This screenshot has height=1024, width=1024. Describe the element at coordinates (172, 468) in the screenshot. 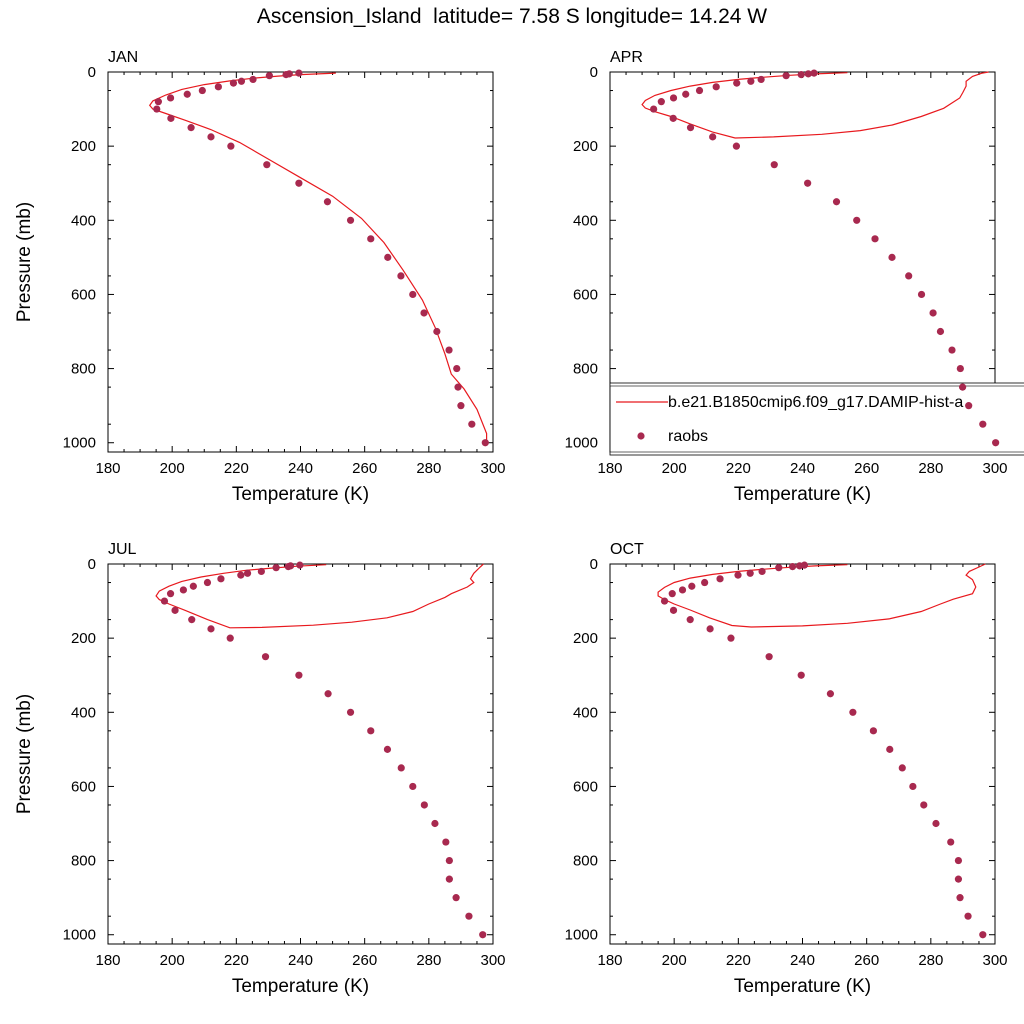

I see `x-tick-label: 200` at that location.